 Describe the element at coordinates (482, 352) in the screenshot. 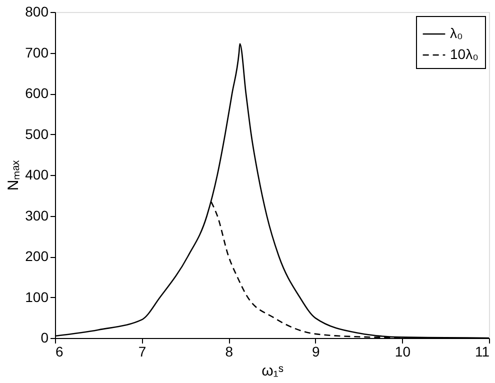

I see `x-tick-label: 11` at that location.